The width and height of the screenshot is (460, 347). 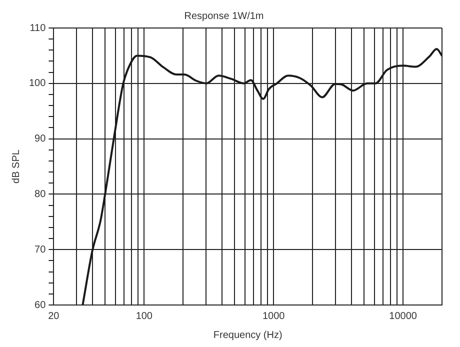 What do you see at coordinates (224, 16) in the screenshot?
I see `chart-title: Response 1W/1m` at bounding box center [224, 16].